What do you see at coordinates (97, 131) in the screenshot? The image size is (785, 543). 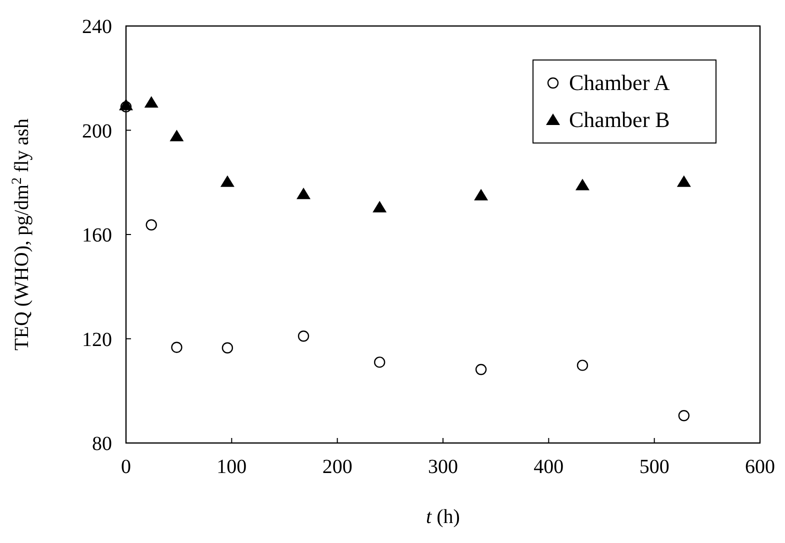 I see `y-tick-label: 200` at bounding box center [97, 131].